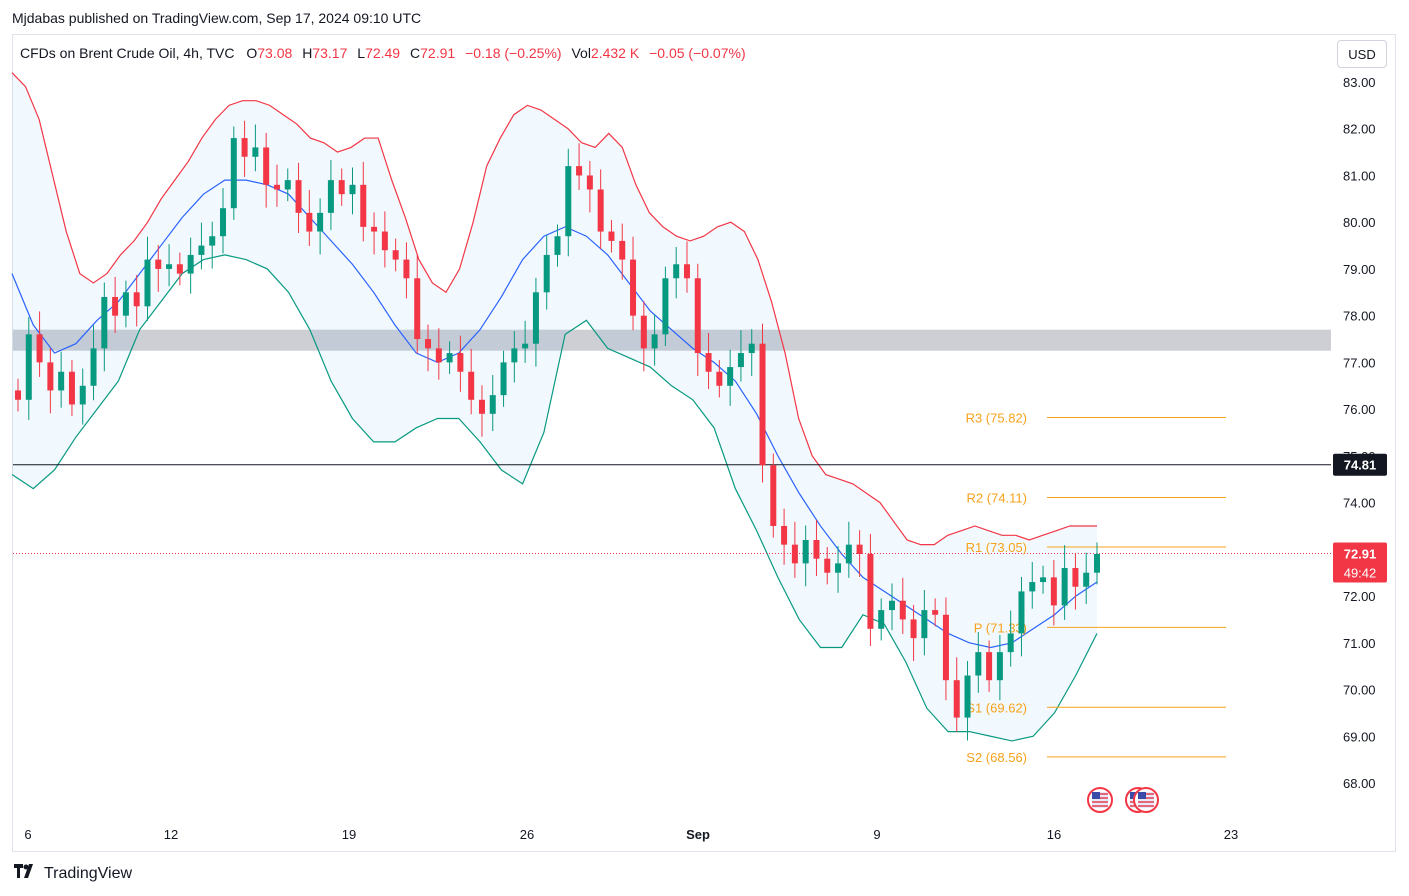 This screenshot has width=1409, height=896. What do you see at coordinates (1362, 54) in the screenshot?
I see `currency-button: USD` at bounding box center [1362, 54].